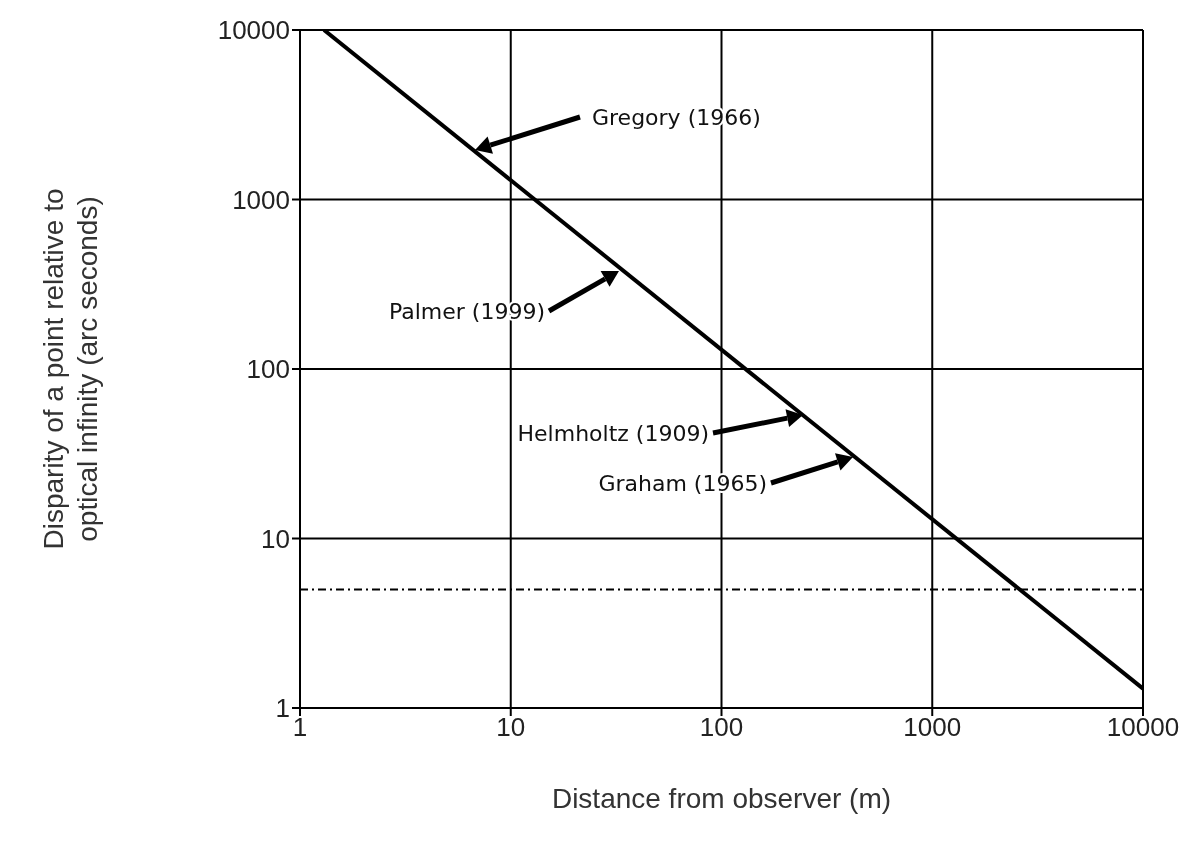 This screenshot has height=853, width=1204. I want to click on x-tick-label: 100, so click(721, 727).